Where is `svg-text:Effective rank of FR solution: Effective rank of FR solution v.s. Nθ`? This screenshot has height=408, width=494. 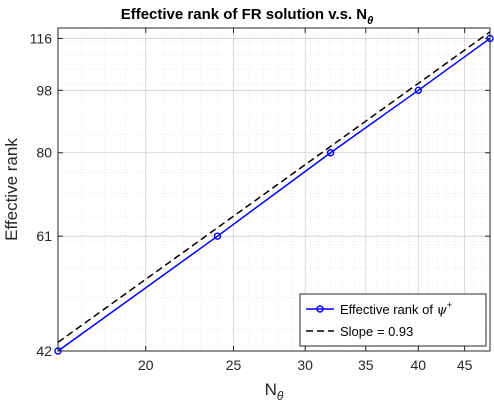
svg-text:Effective rank of FR solution: Effective rank of FR solution v.s. Nθ is located at coordinates (247, 16).